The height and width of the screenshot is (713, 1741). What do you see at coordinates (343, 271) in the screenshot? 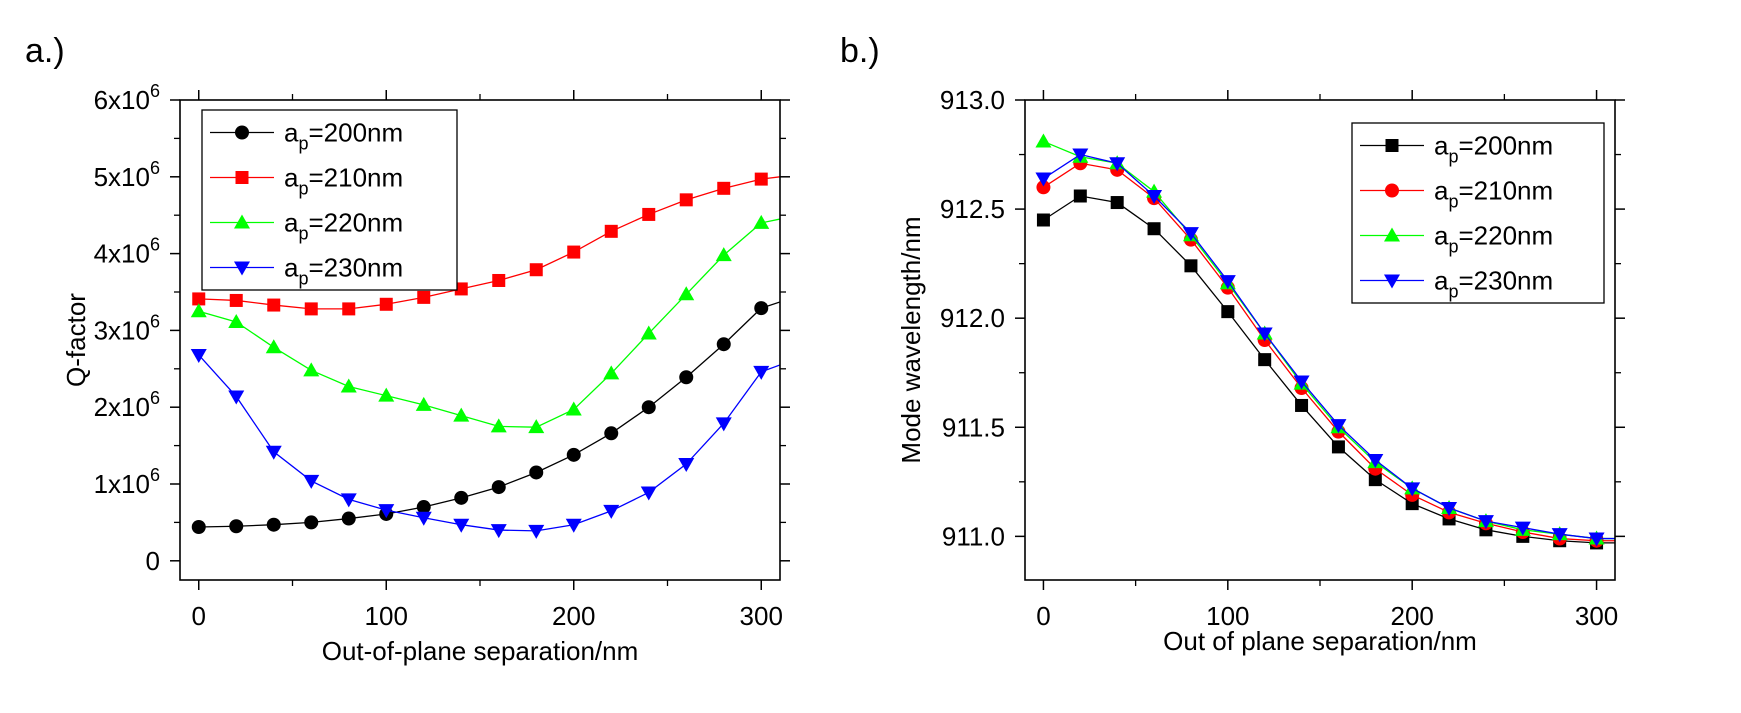
I see `legend-label: ap=230nm` at bounding box center [343, 271].